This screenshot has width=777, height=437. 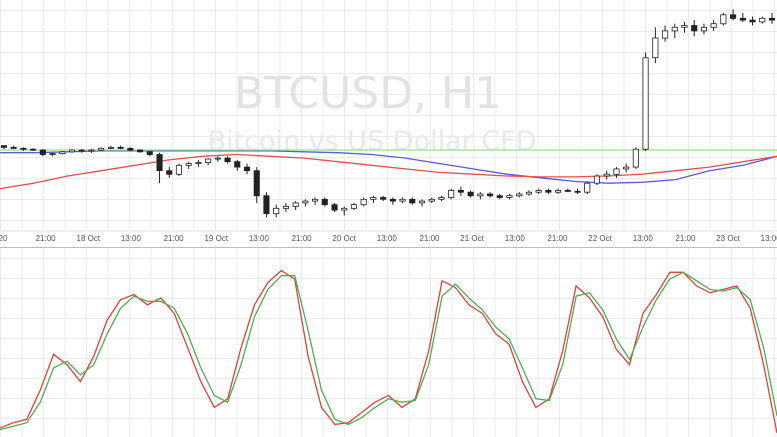 What do you see at coordinates (344, 238) in the screenshot?
I see `x-tick-label: 20 Oct` at bounding box center [344, 238].